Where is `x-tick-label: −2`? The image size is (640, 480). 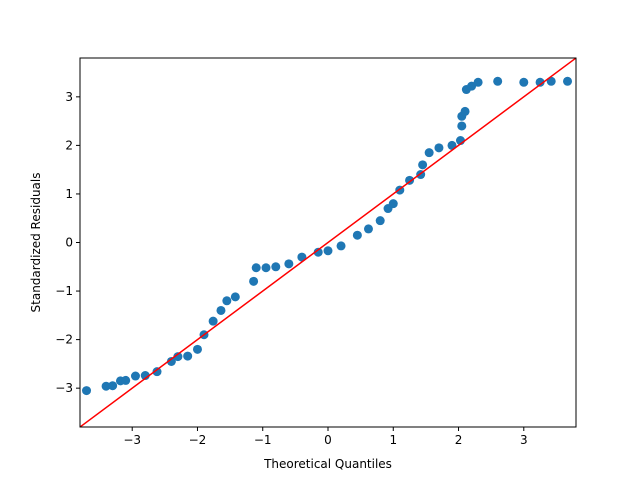
x-tick-label: −2 is located at coordinates (198, 440).